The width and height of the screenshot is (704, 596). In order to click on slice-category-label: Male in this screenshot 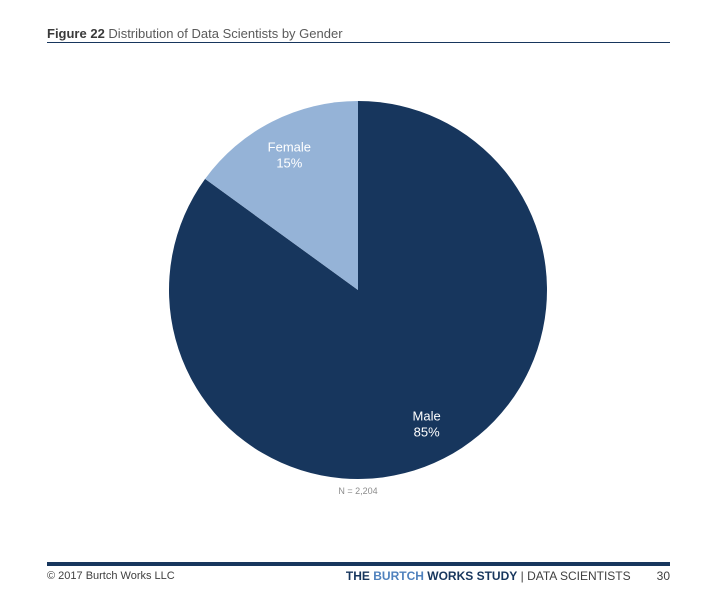, I will do `click(427, 416)`.